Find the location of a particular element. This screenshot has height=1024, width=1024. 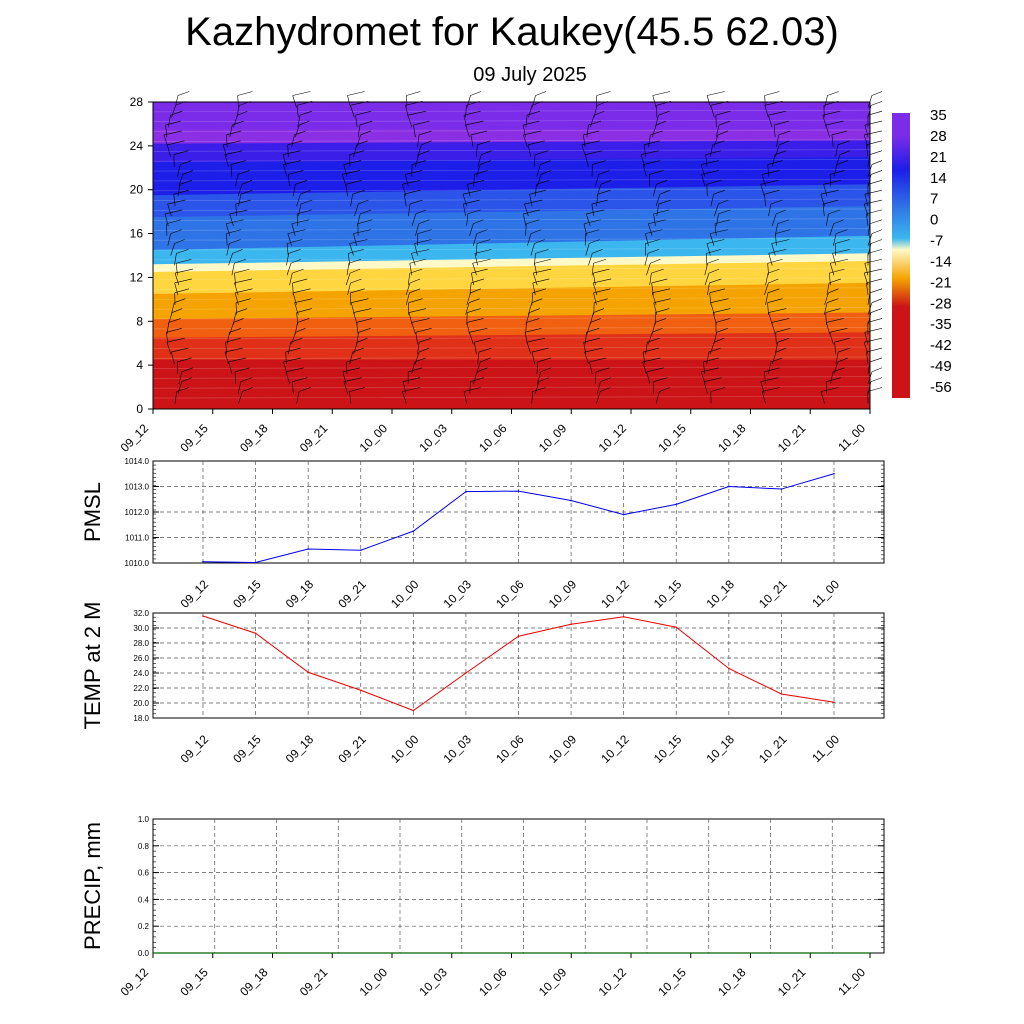

y-tick-label: 20.0 is located at coordinates (141, 703).